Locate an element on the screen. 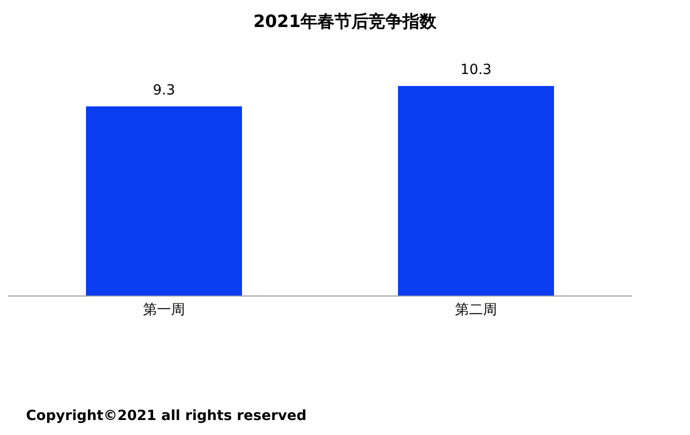 The image size is (690, 435). chart-title: 2021年春节后竞争指数 is located at coordinates (345, 22).